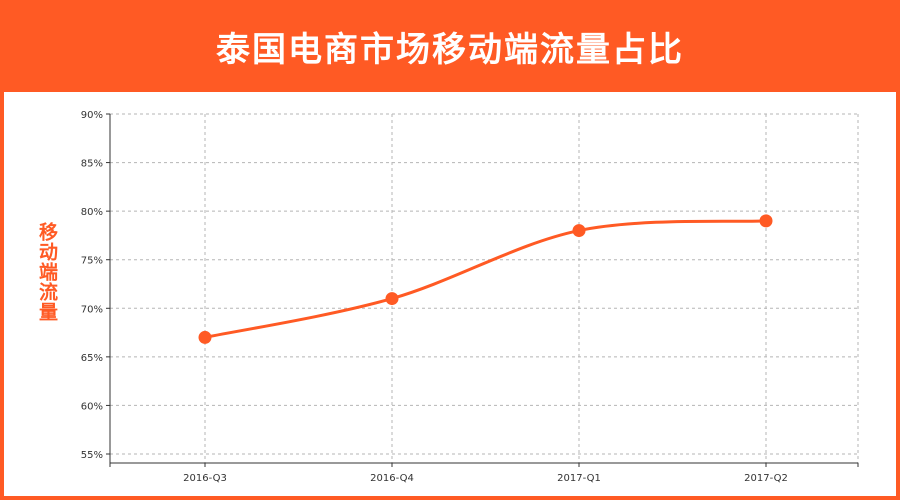 This screenshot has width=900, height=500. What do you see at coordinates (47, 272) in the screenshot?
I see `y-axis-label: 移动端流量` at bounding box center [47, 272].